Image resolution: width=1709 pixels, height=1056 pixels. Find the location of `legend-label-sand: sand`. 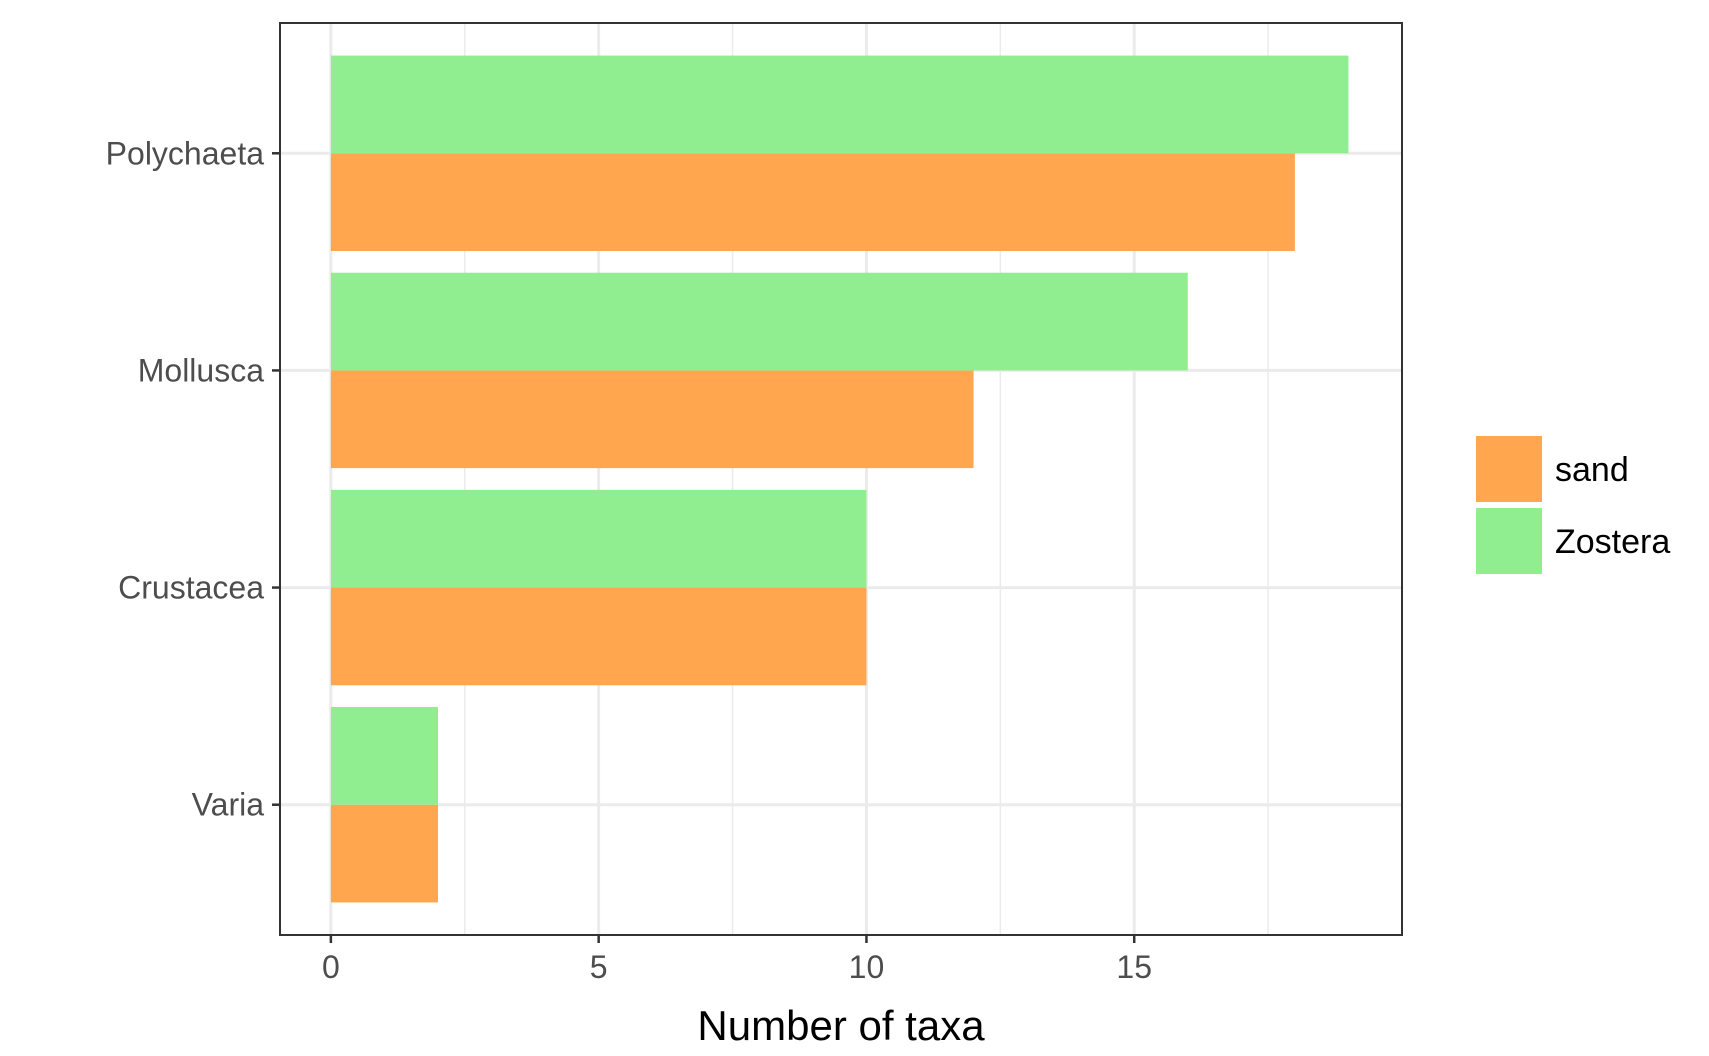

legend-label-sand: sand is located at coordinates (1592, 470).